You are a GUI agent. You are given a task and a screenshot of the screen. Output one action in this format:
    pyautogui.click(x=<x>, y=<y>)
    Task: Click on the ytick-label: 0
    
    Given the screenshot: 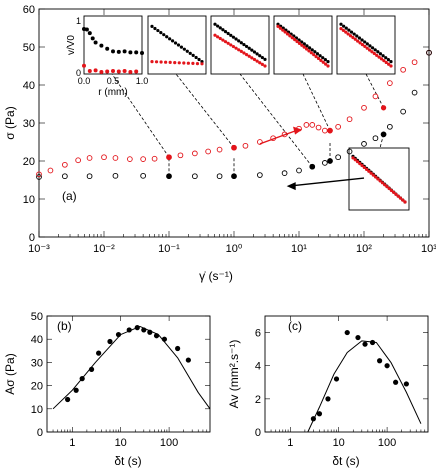 What is the action you would take?
    pyautogui.click(x=40, y=433)
    